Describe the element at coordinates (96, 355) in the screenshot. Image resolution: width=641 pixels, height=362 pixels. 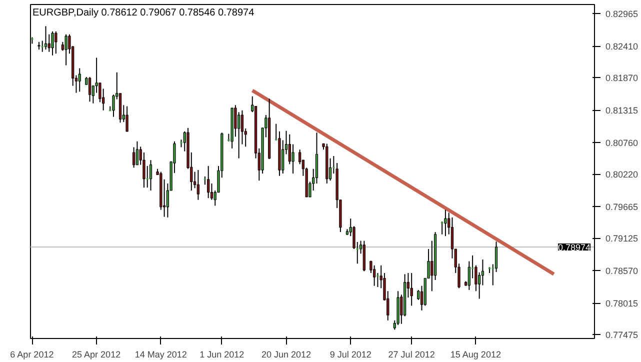
I see `x-tick-label: 25 Apr 2012` at that location.